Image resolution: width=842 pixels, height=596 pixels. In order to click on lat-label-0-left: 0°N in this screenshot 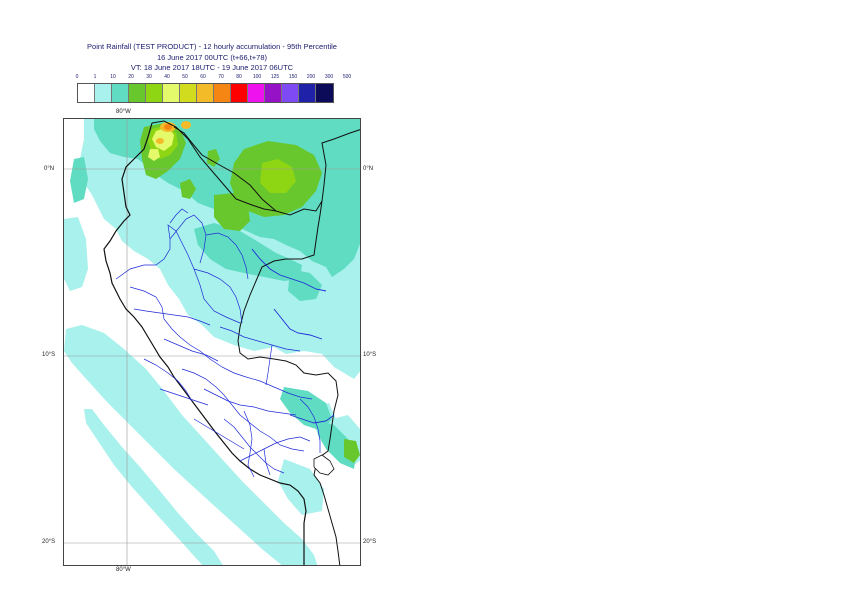, I will do `click(49, 169)`.